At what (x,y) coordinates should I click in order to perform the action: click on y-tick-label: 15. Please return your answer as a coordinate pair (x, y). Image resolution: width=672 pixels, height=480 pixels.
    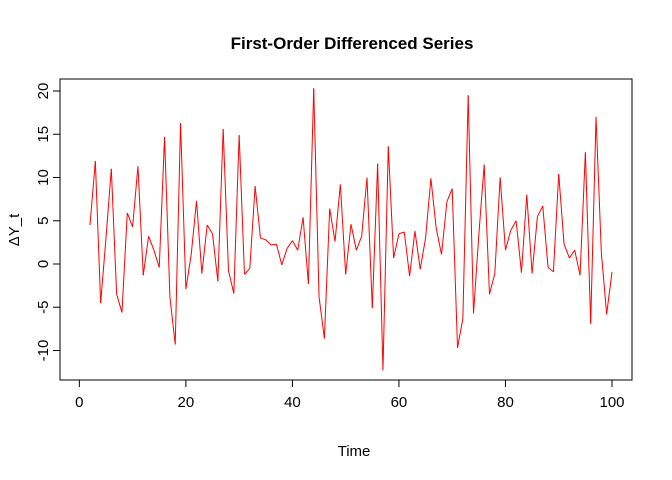
    Looking at the image, I should click on (43, 134).